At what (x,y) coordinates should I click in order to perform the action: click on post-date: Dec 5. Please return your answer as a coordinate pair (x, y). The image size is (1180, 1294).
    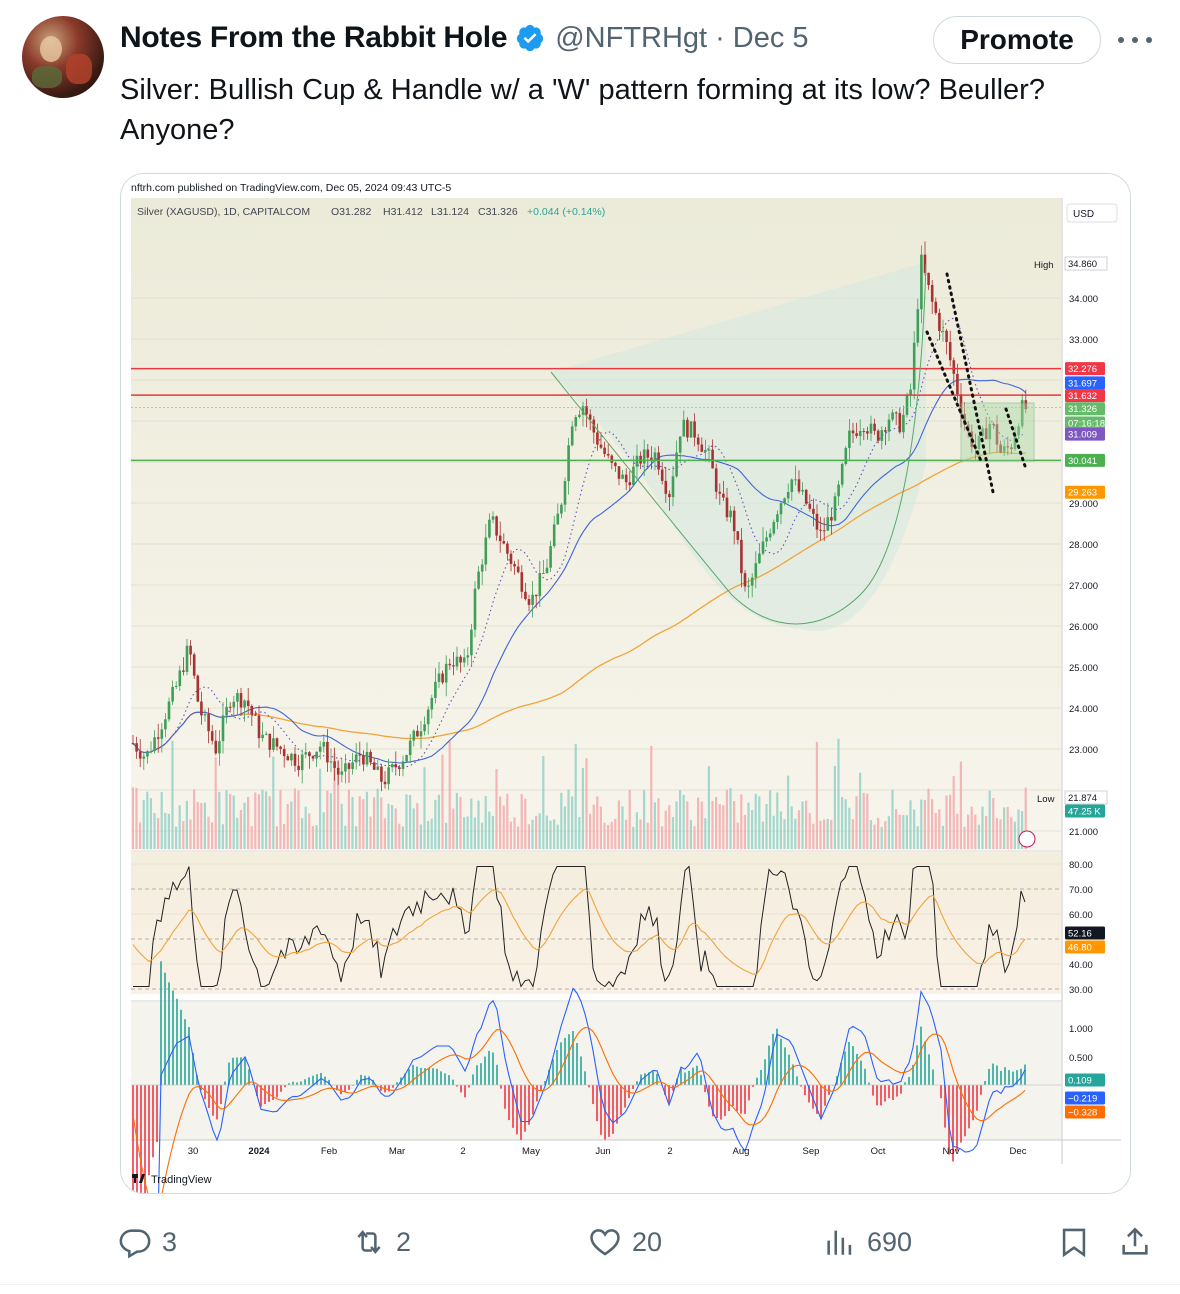
    Looking at the image, I should click on (770, 37).